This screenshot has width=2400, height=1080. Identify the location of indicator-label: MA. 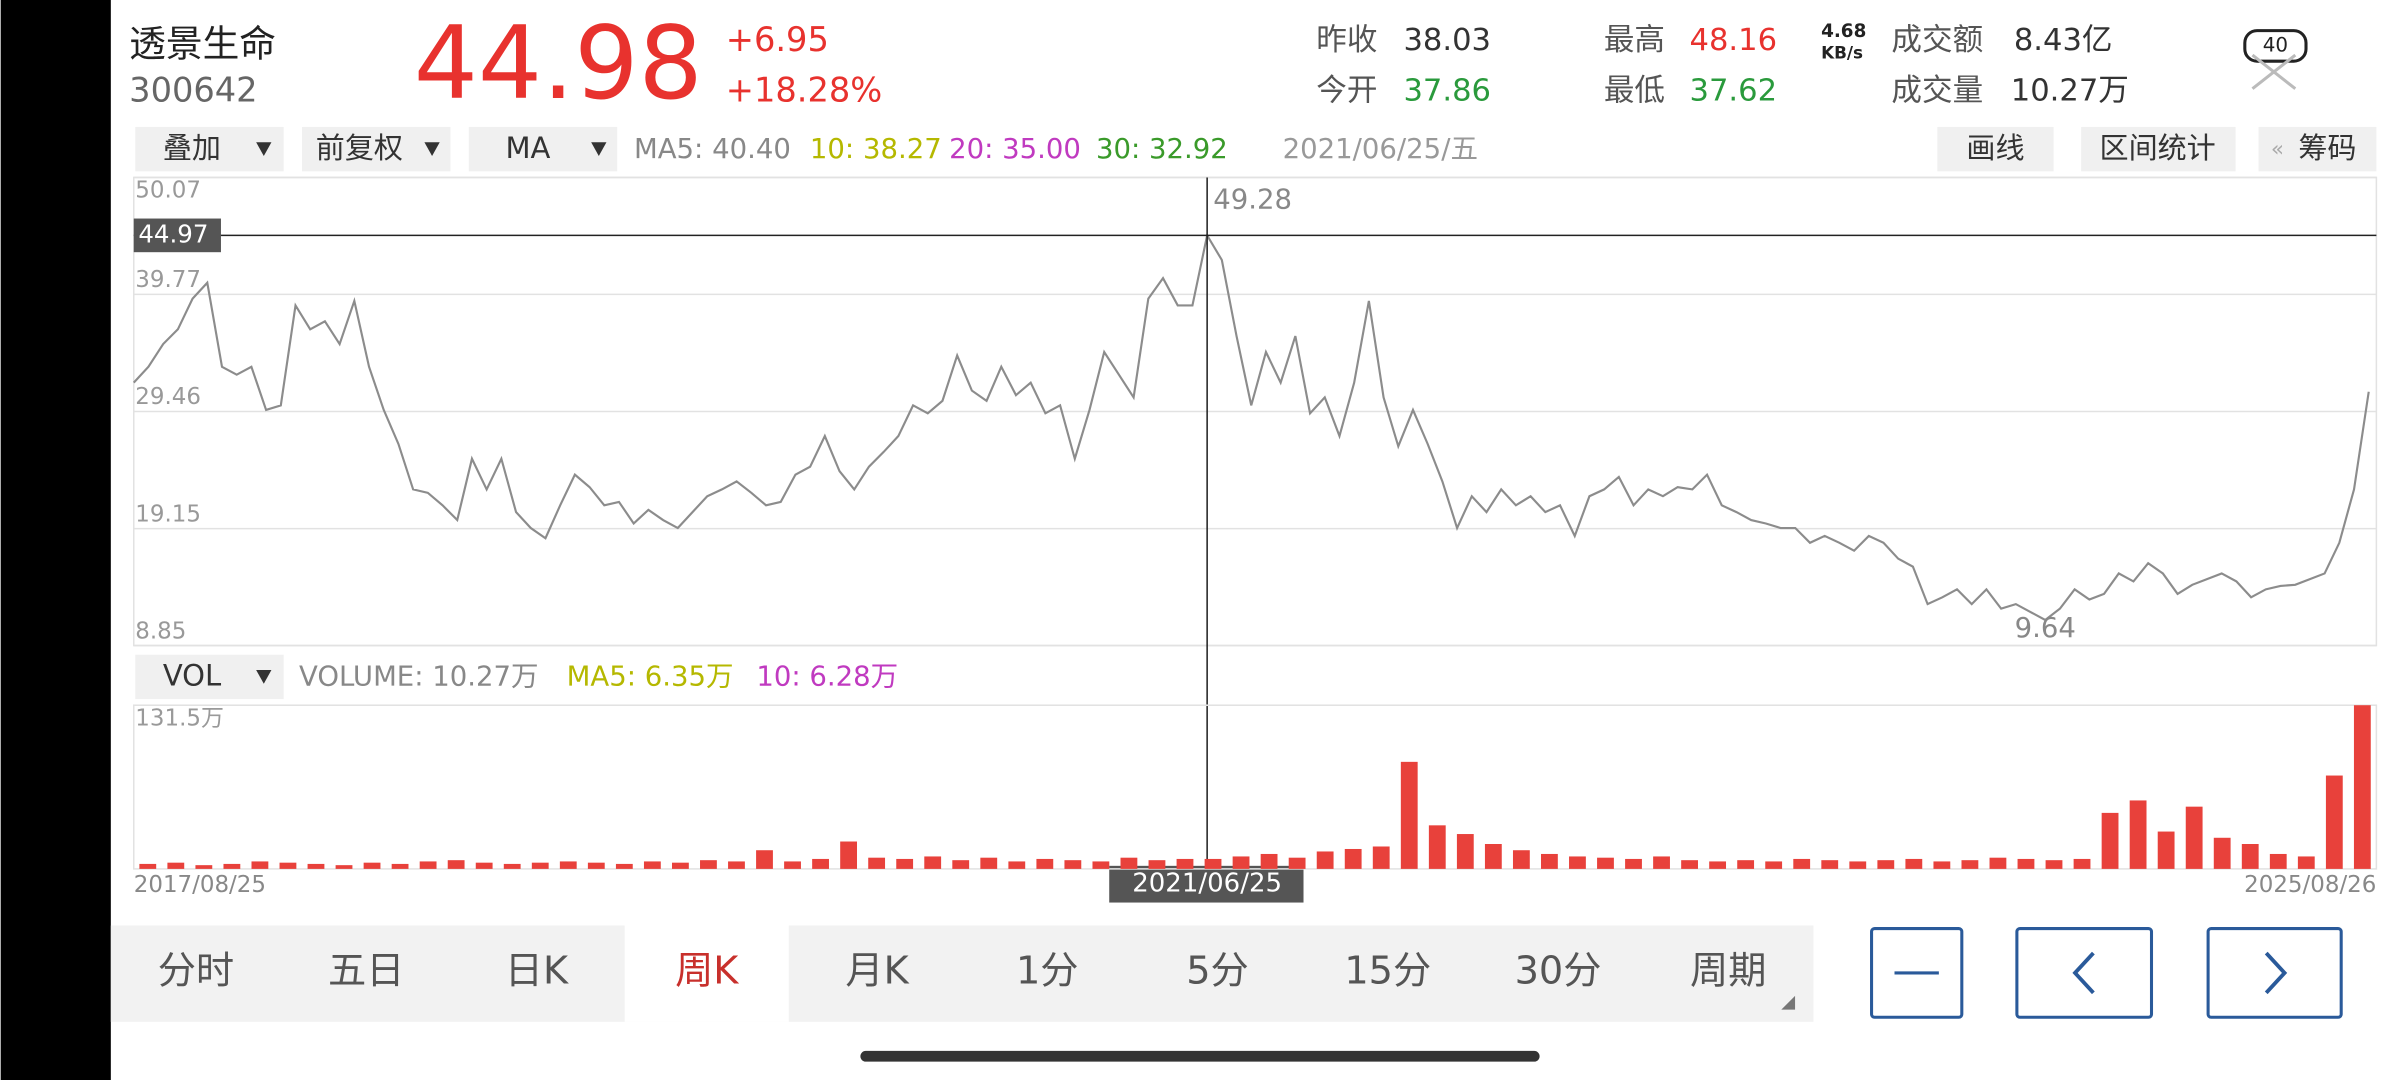
(527, 148).